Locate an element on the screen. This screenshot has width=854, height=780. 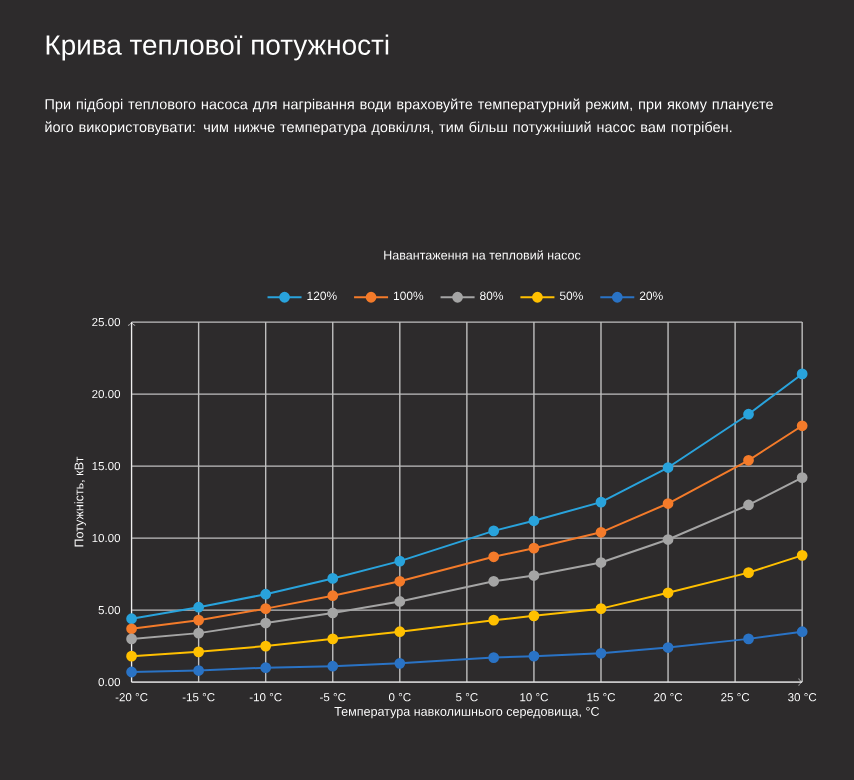
chart-title: Крива теплової потужності is located at coordinates (217, 47).